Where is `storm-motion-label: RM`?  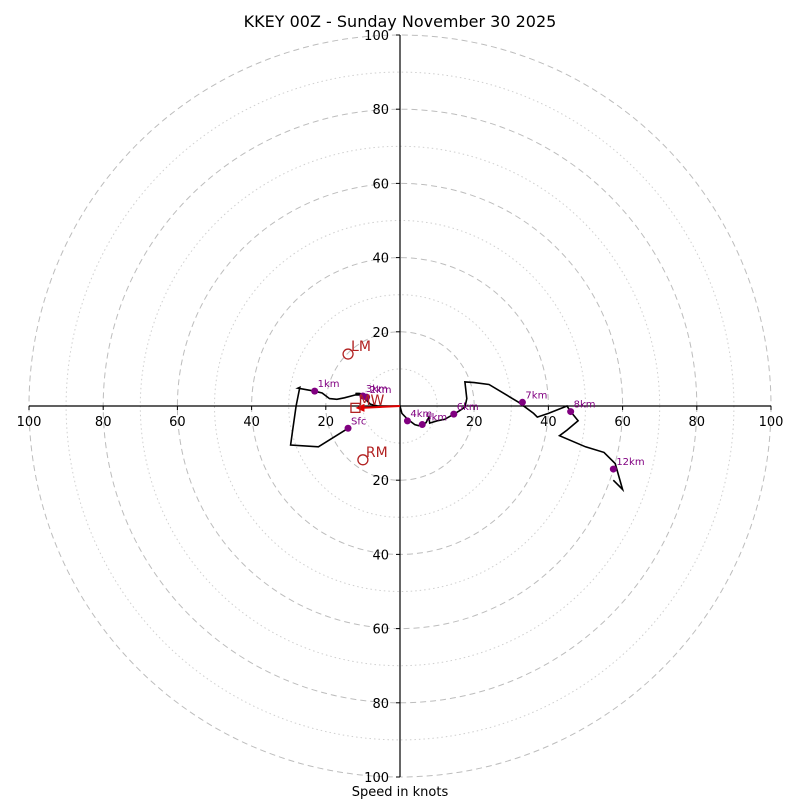 storm-motion-label: RM is located at coordinates (377, 453).